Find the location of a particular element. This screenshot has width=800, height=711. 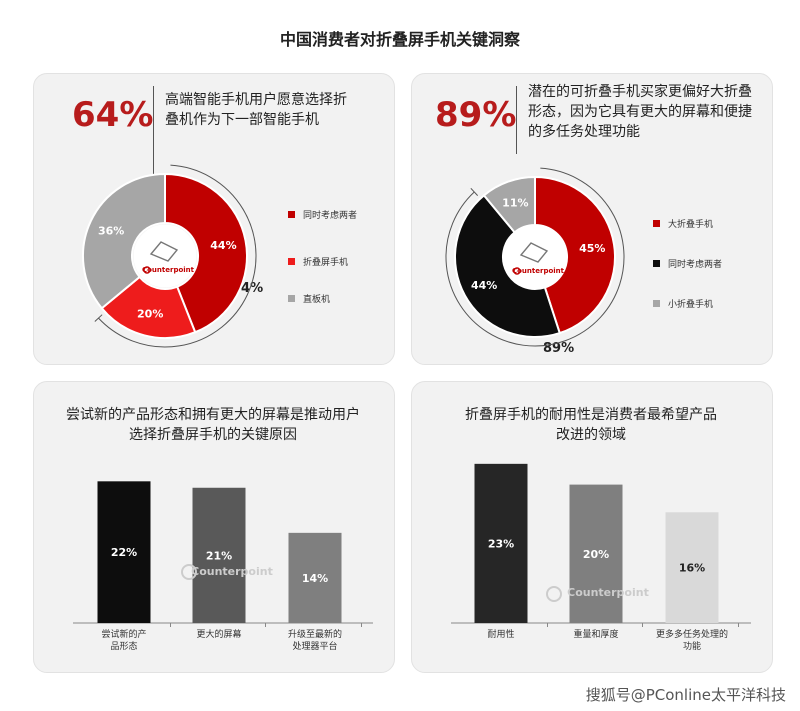

bar-value-label: 23% is located at coordinates (501, 543).